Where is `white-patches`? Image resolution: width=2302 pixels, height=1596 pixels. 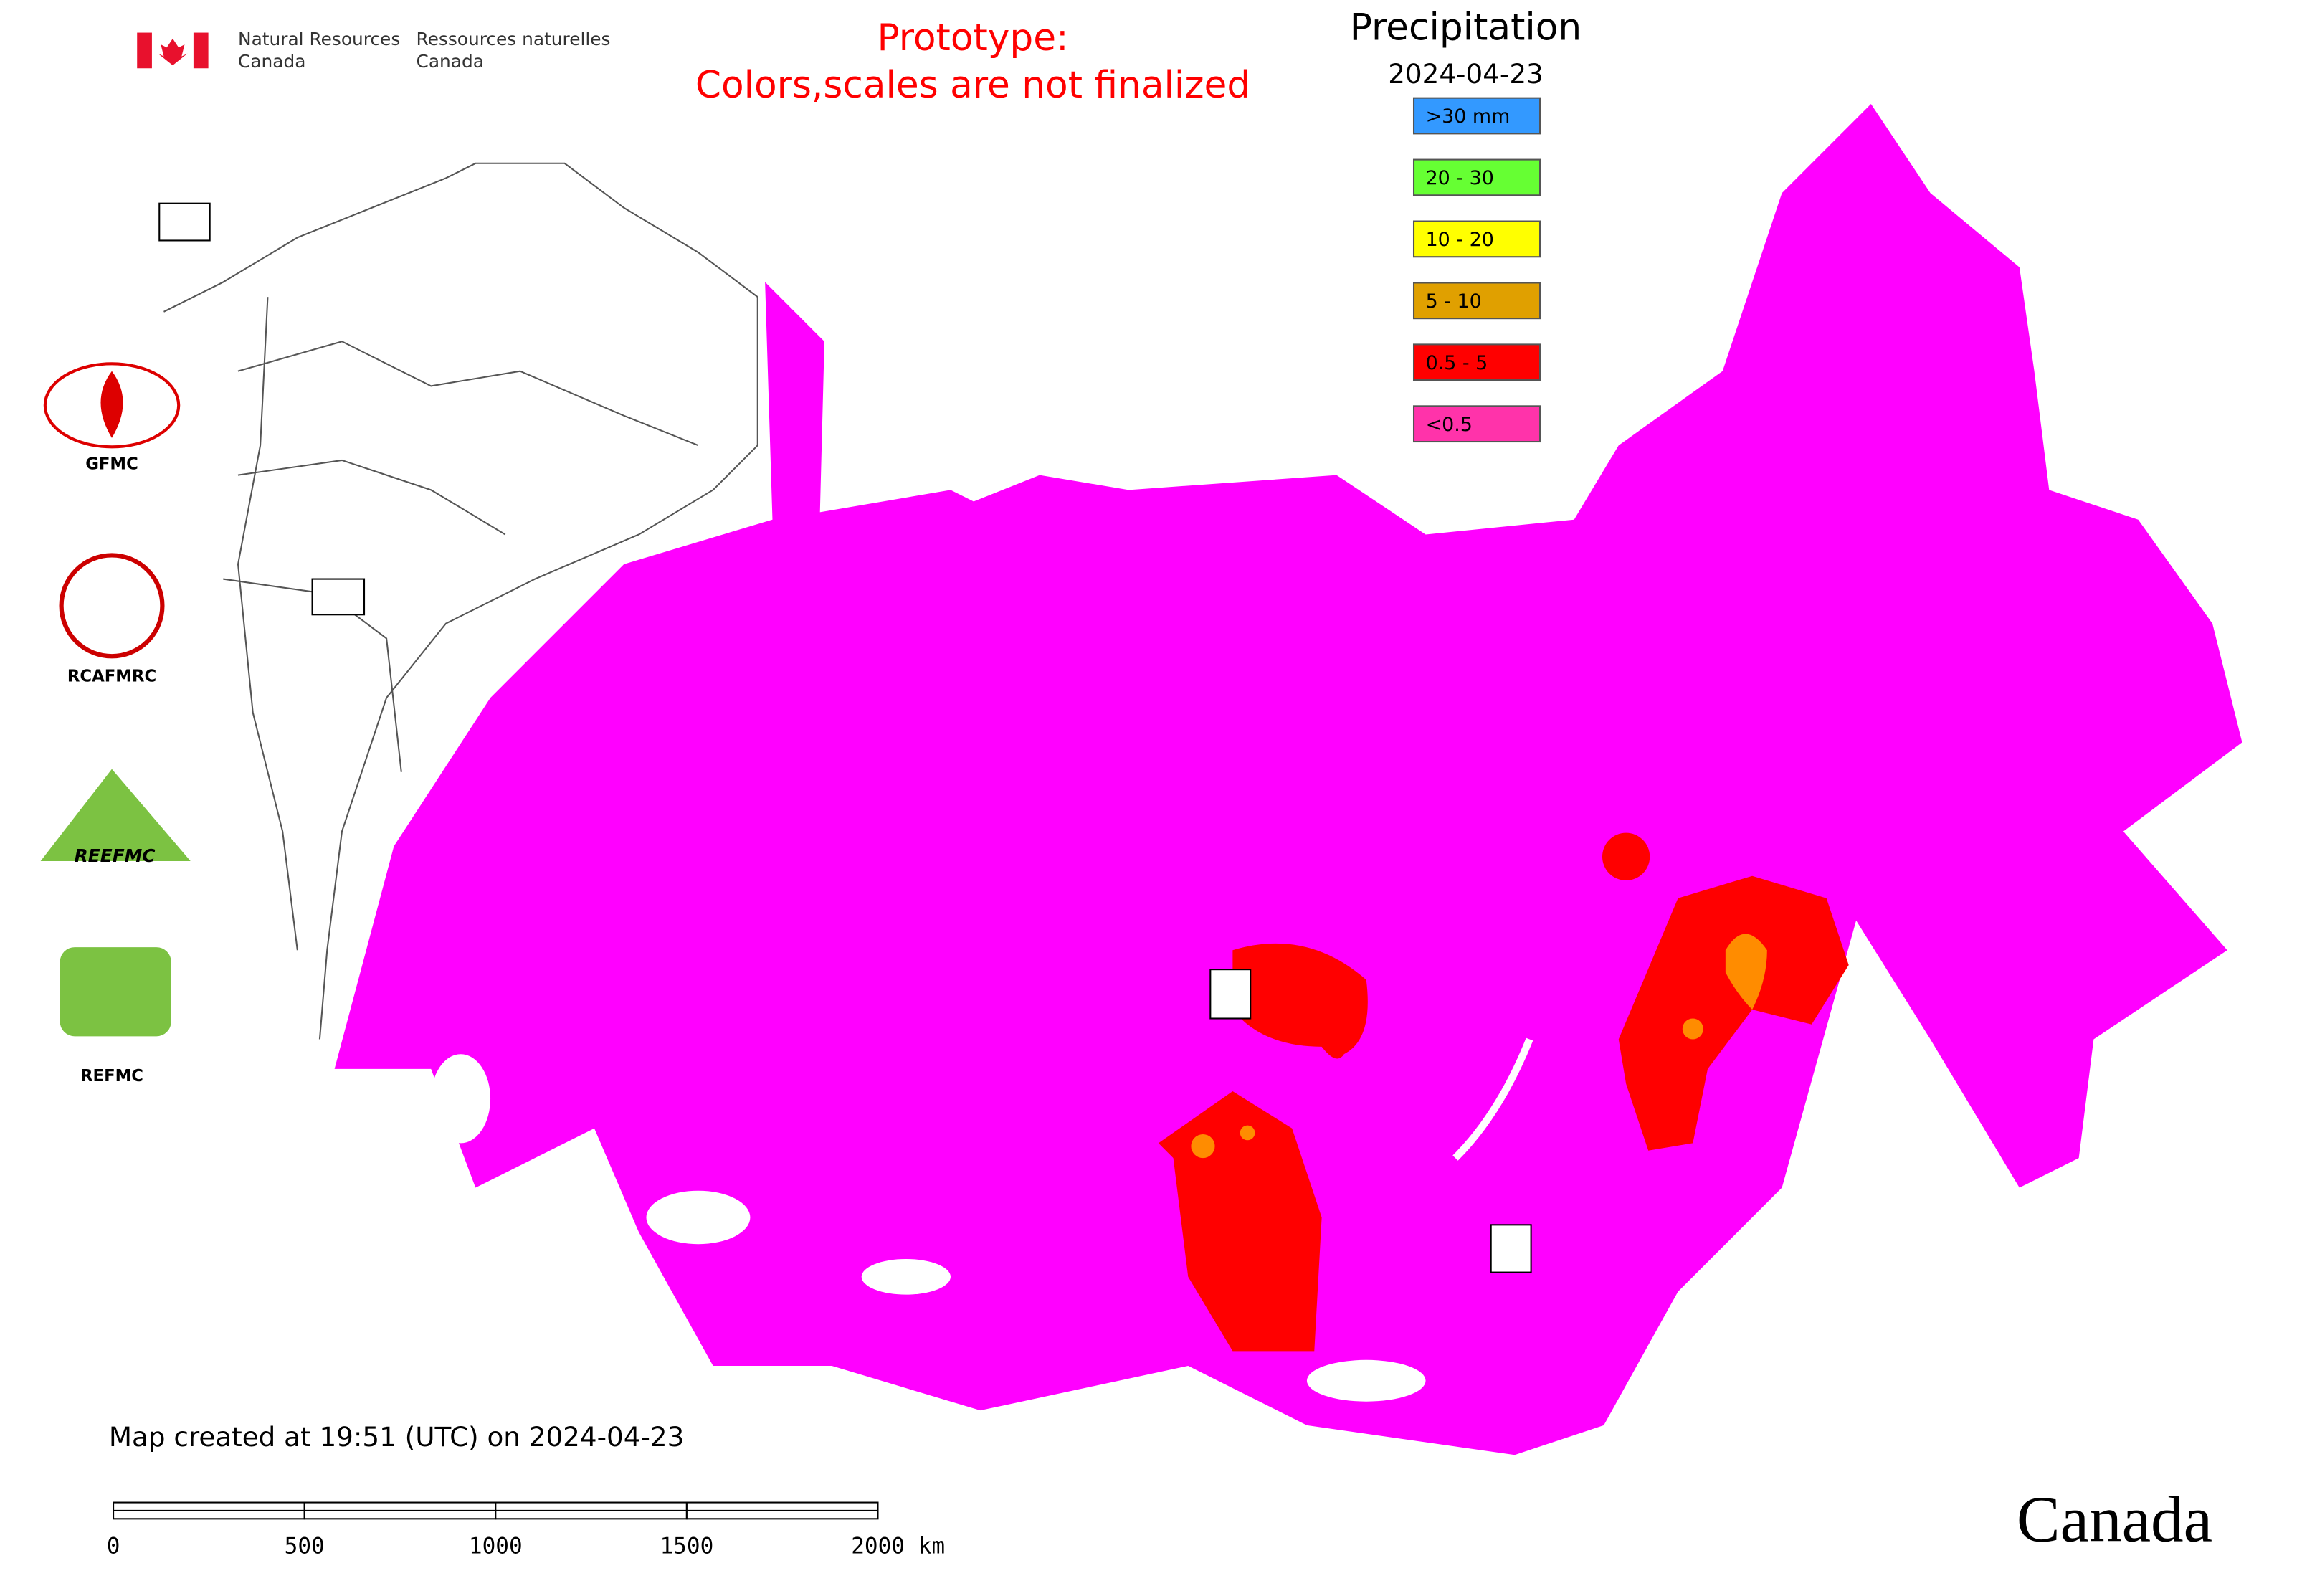
white-patches is located at coordinates (929, 1228).